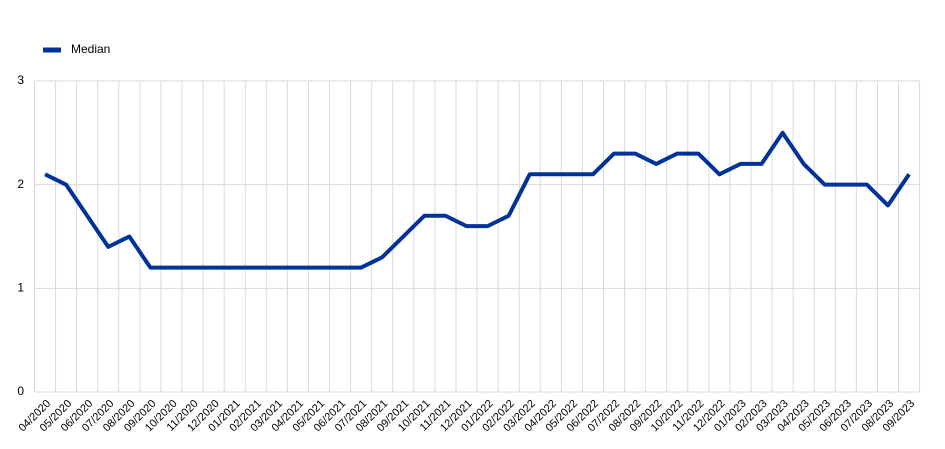 The image size is (945, 449). I want to click on y-tick-label: 2, so click(20, 184).